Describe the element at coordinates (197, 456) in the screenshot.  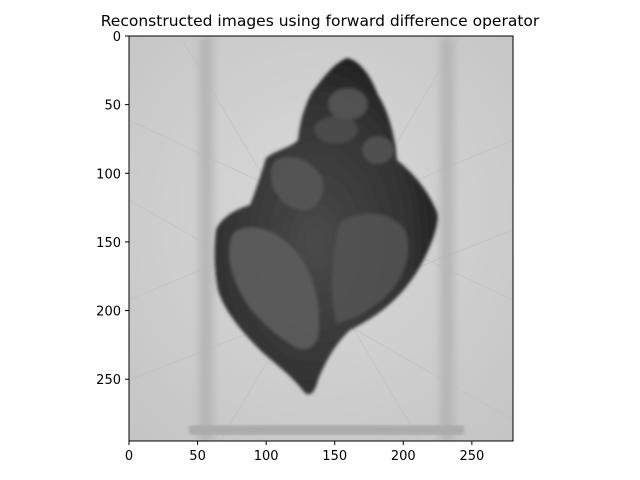
I see `x-tick-label: 50` at that location.